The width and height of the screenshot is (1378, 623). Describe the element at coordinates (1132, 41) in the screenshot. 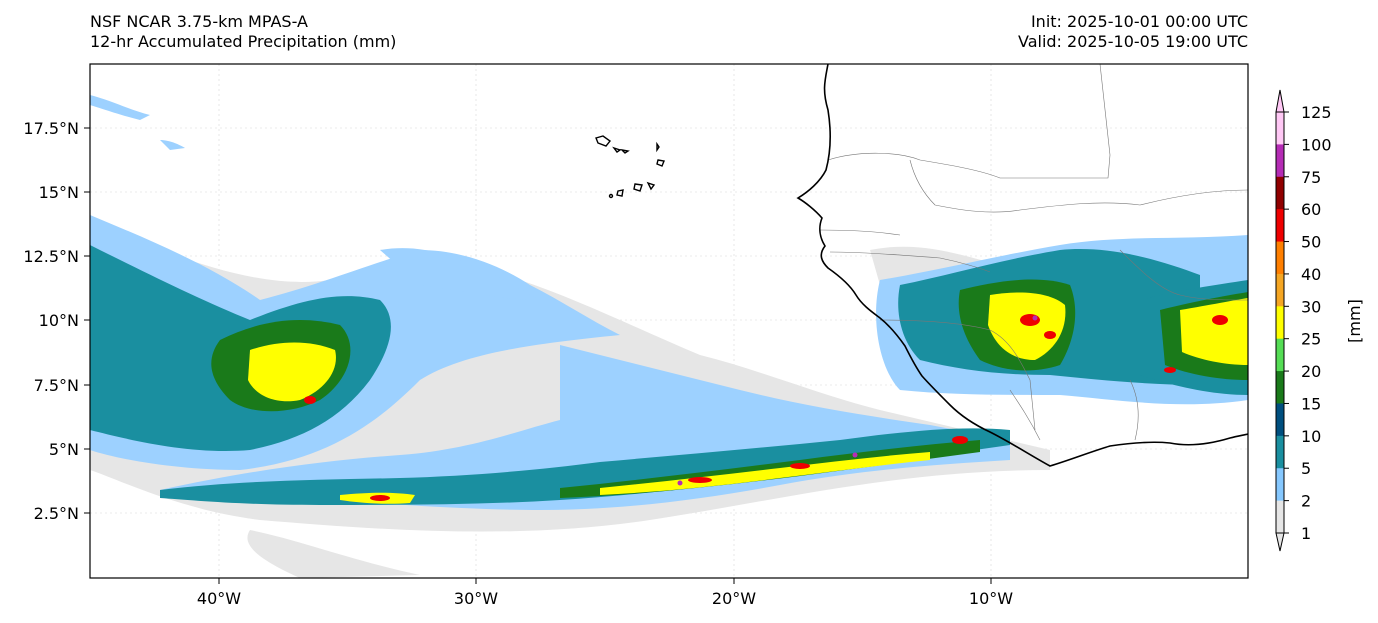

I see `valid-time: Valid: 2025-10-05 19:00 UTC` at that location.